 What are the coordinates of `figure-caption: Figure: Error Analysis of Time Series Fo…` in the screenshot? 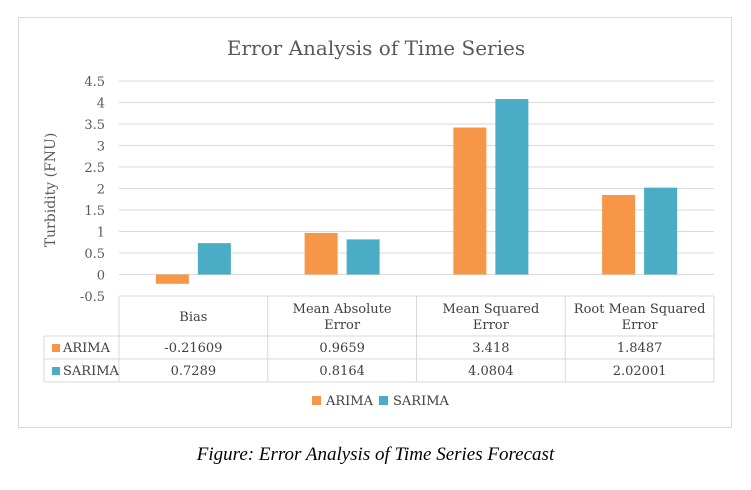 It's located at (375, 454).